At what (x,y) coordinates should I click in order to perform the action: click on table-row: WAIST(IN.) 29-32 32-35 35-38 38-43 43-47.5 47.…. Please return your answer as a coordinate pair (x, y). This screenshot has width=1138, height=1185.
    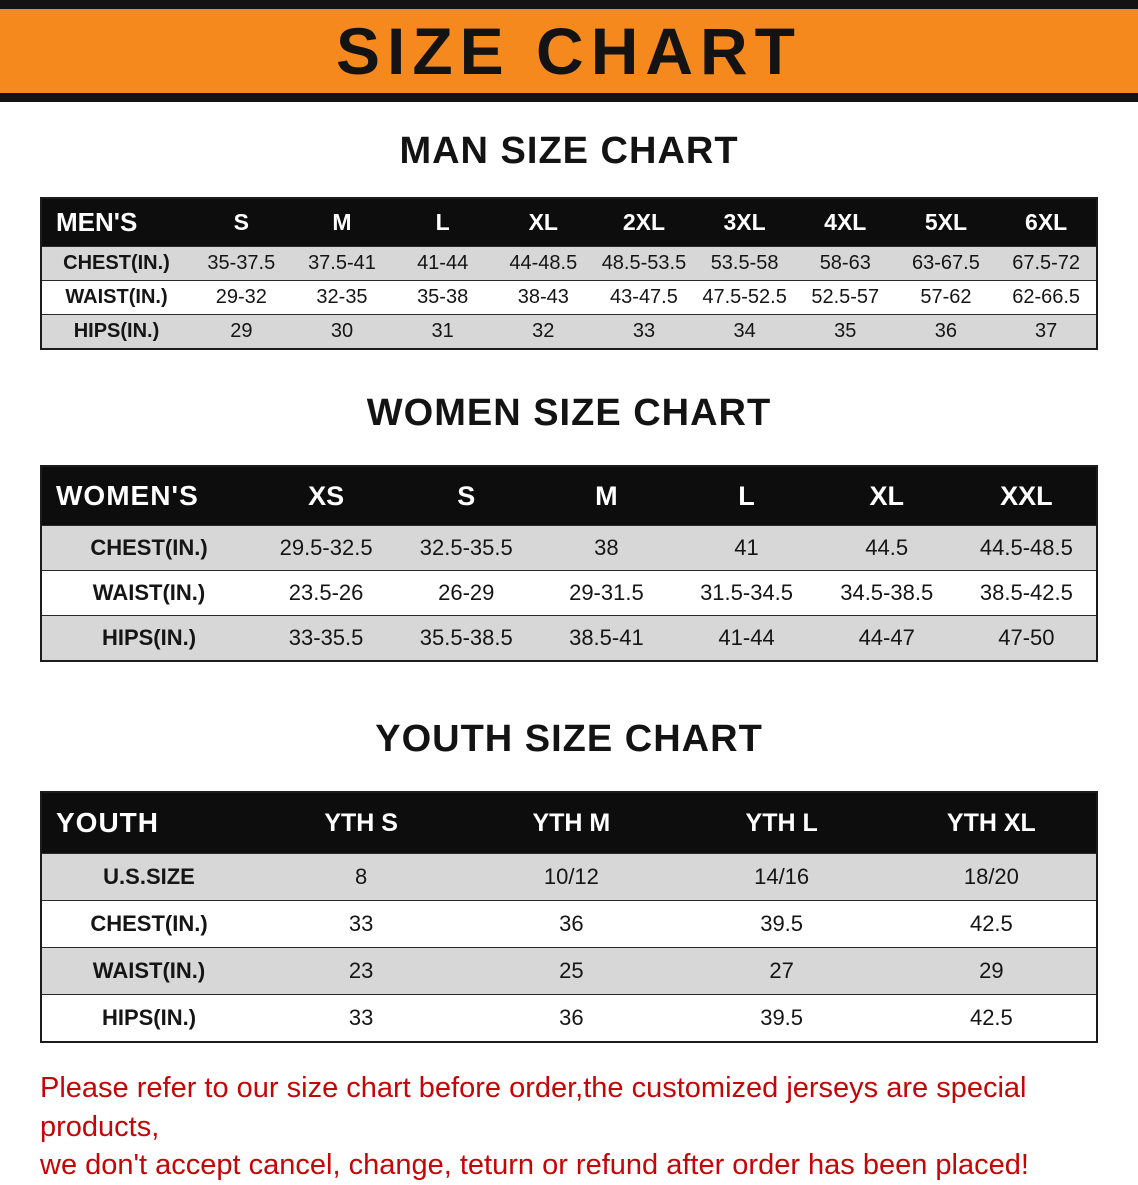
    Looking at the image, I should click on (569, 297).